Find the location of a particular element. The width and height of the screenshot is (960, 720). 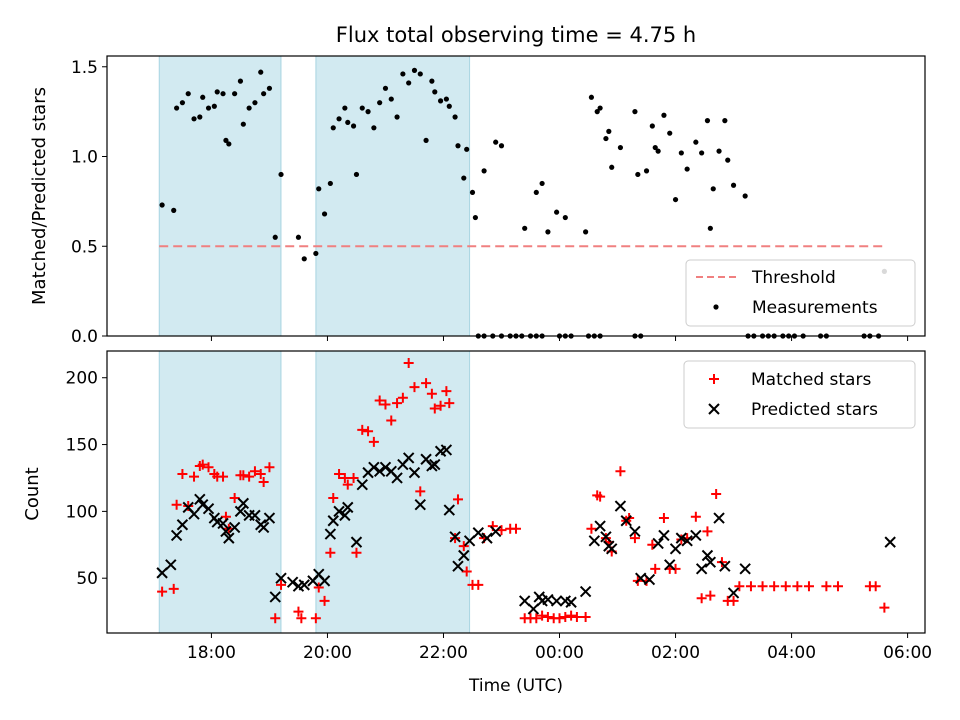

top-ylabel: Matched/Predicted stars is located at coordinates (39, 196).